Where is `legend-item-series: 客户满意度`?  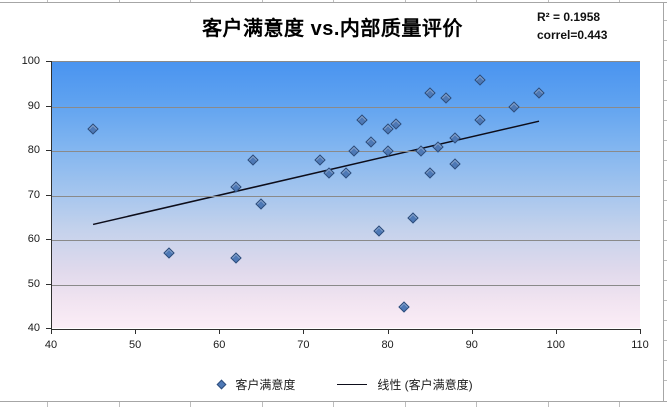
legend-item-series: 客户满意度 is located at coordinates (265, 384).